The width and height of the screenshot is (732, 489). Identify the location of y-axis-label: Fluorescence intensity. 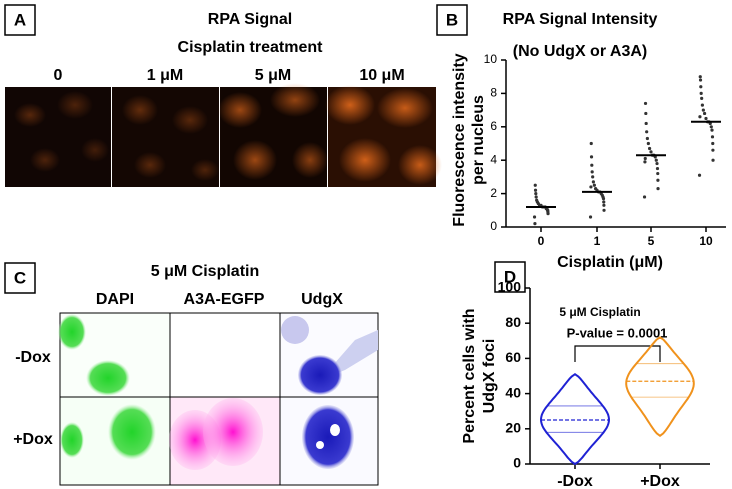
(459, 139).